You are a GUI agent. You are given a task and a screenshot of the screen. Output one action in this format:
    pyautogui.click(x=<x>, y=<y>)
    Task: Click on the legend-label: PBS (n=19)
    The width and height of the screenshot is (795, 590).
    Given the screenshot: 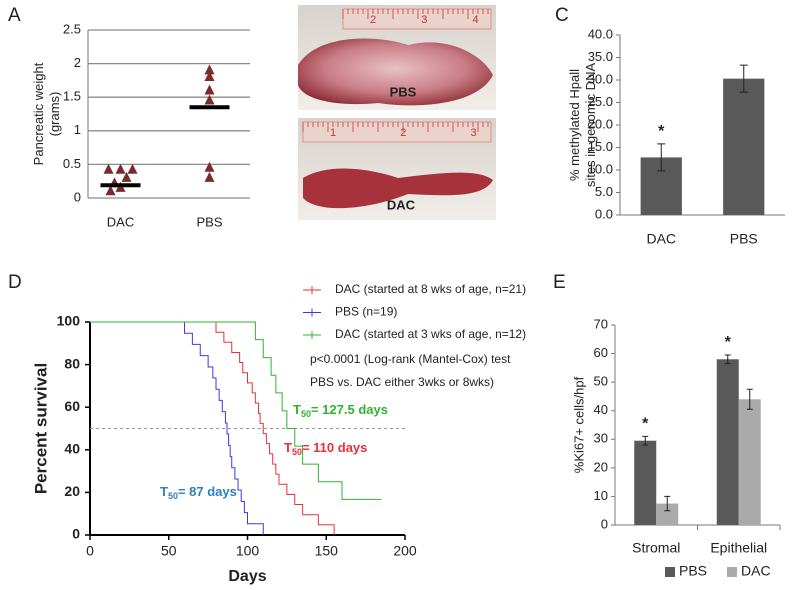 What is the action you would take?
    pyautogui.click(x=366, y=312)
    